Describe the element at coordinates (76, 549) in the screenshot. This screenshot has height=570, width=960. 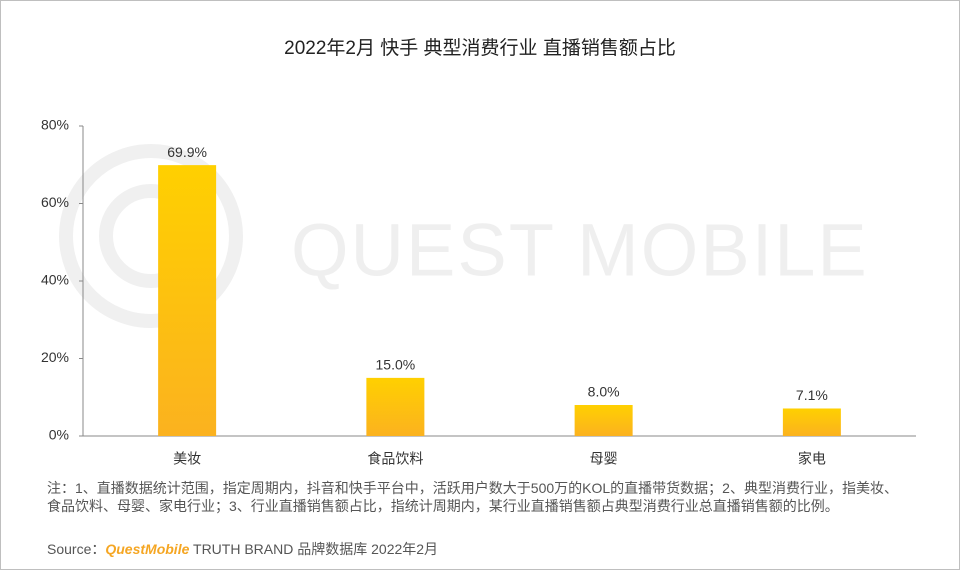
I see `source-label: Source：` at that location.